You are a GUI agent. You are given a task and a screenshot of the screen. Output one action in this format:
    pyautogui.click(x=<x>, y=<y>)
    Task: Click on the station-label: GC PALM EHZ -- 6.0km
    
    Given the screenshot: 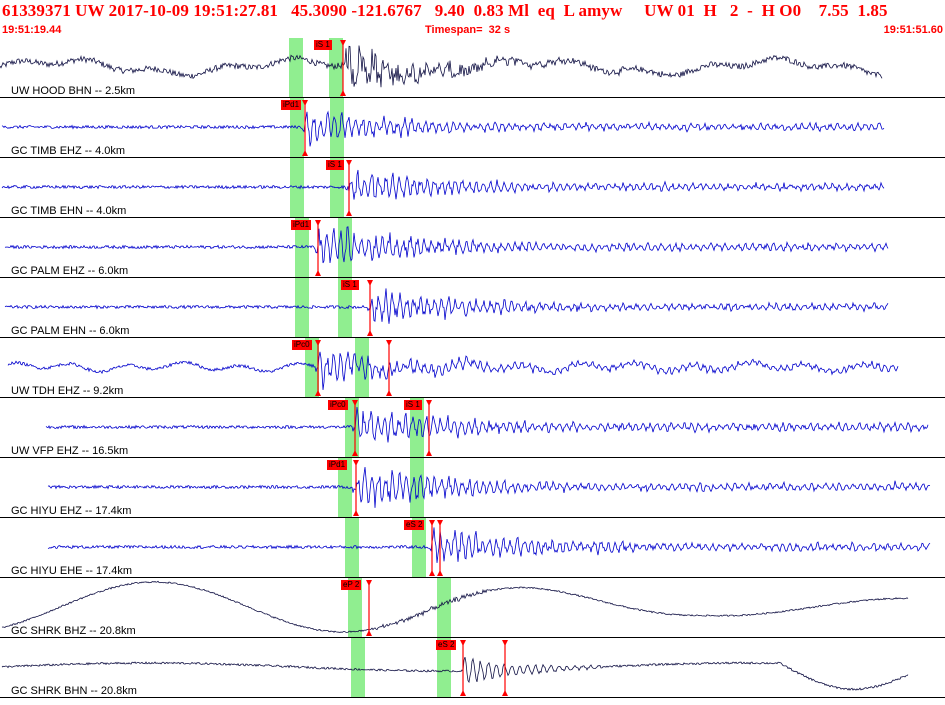 What is the action you would take?
    pyautogui.click(x=70, y=271)
    